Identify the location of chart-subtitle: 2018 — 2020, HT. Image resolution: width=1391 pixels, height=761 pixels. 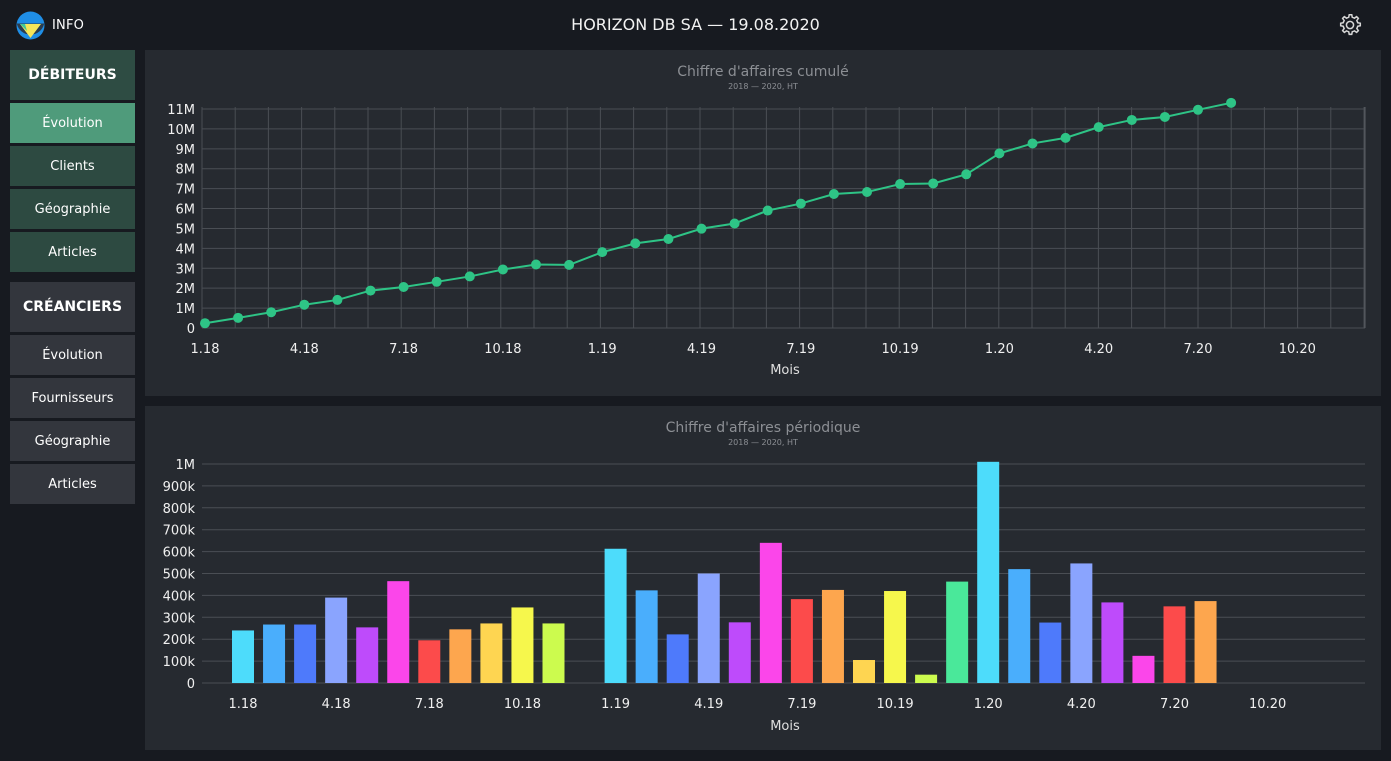
(763, 86).